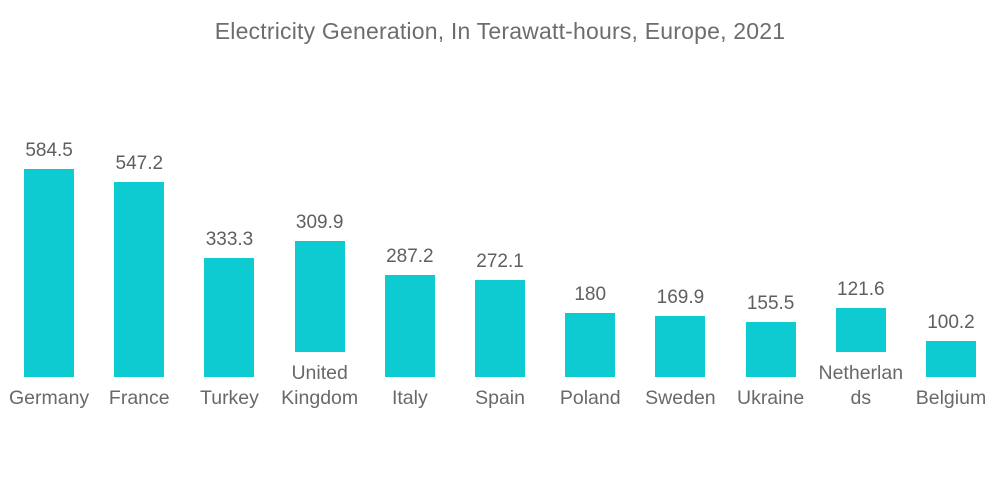  What do you see at coordinates (770, 397) in the screenshot?
I see `bar-category-label: Ukraine` at bounding box center [770, 397].